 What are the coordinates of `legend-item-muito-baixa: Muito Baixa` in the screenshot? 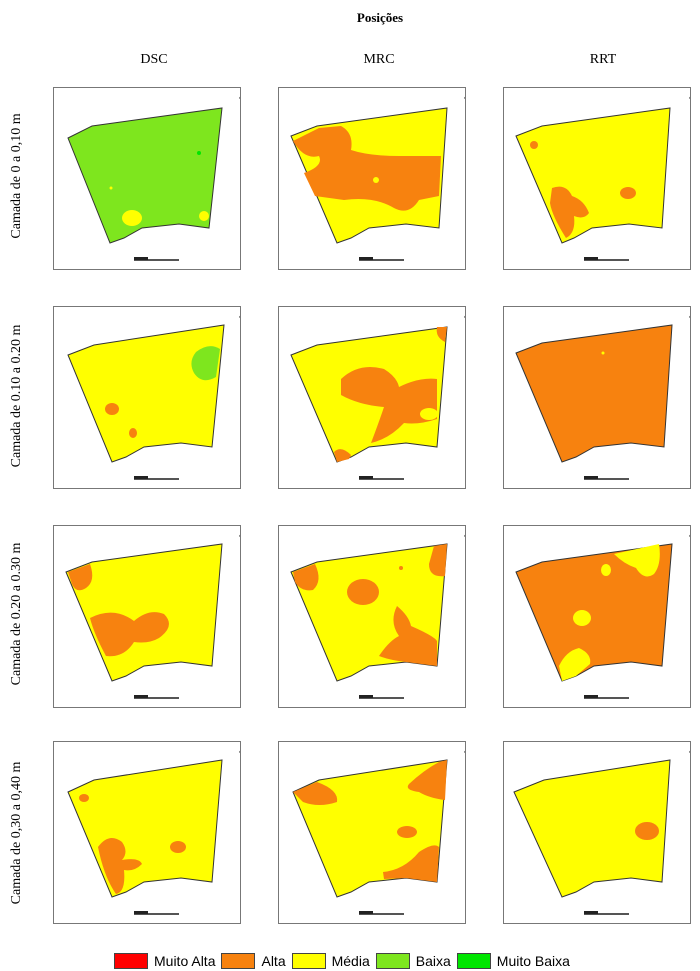 It's located at (513, 961).